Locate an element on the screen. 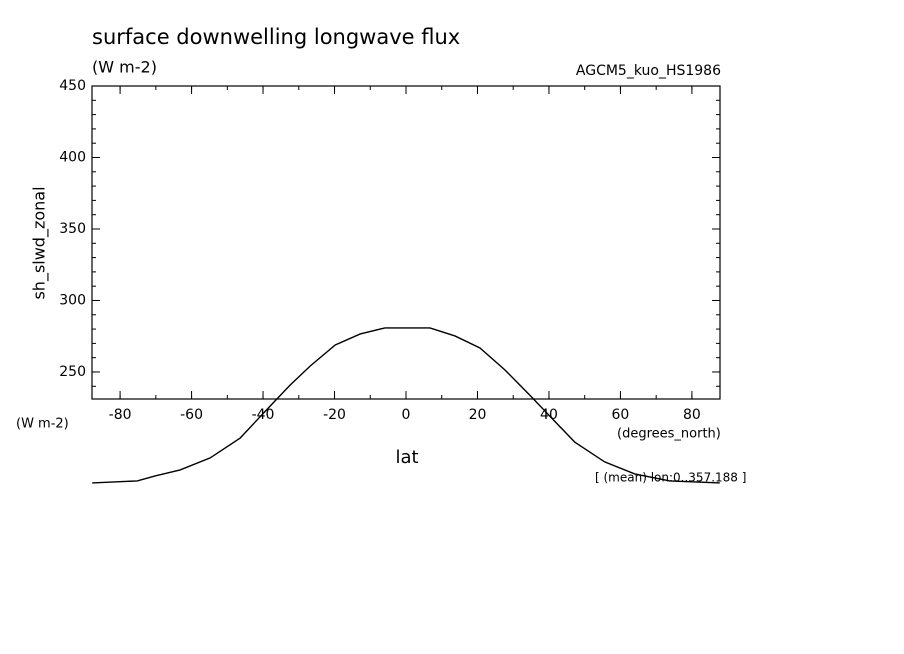 The image size is (904, 654). y-tick-label: 400 is located at coordinates (72, 157).